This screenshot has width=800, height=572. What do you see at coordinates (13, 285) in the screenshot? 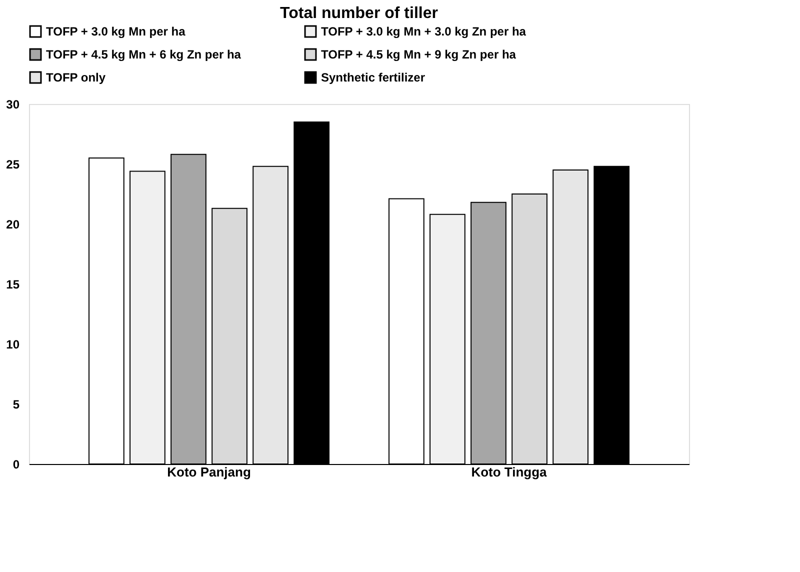
I see `y-tick-label: 15` at bounding box center [13, 285].